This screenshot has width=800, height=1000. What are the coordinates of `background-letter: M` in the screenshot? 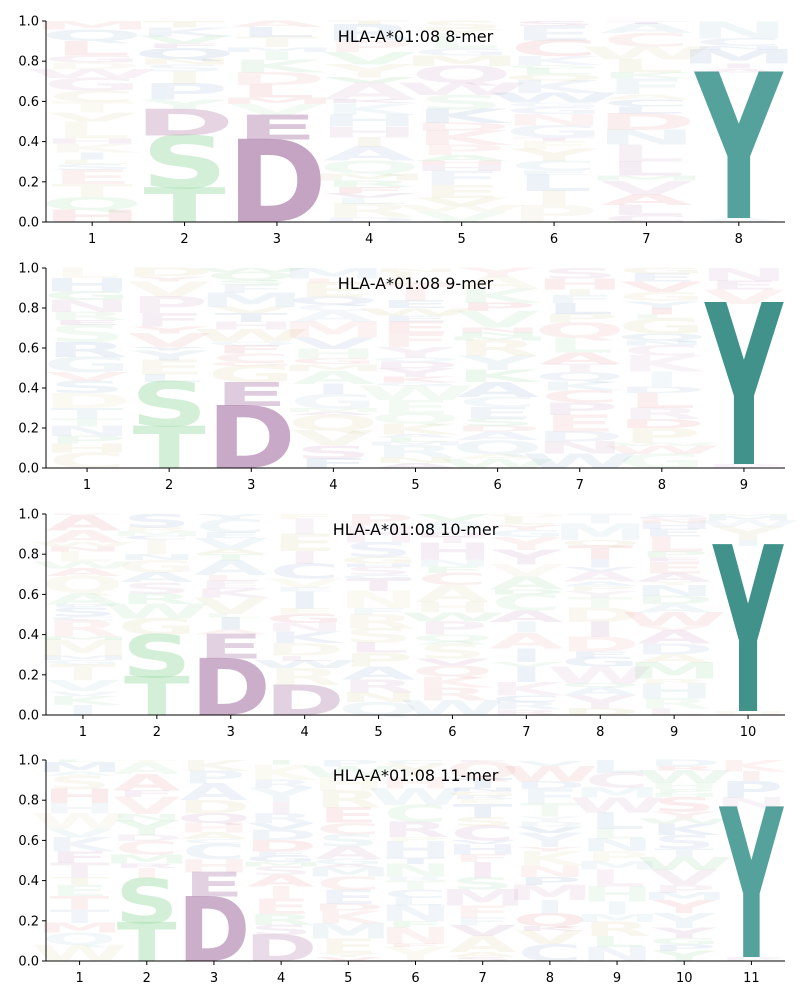 It's located at (83, 658).